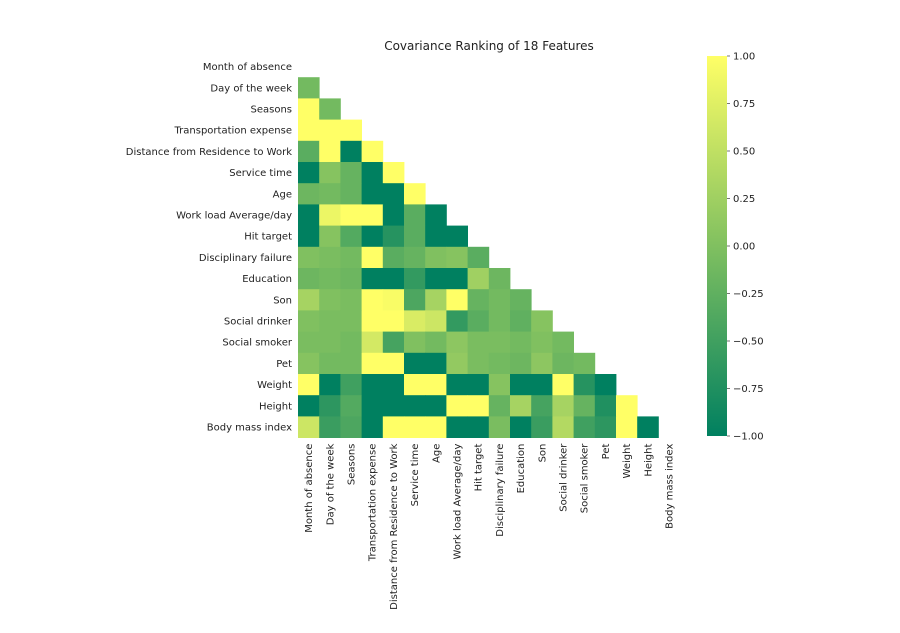 Image resolution: width=900 pixels, height=633 pixels. I want to click on y-tick-label: Age, so click(282, 194).